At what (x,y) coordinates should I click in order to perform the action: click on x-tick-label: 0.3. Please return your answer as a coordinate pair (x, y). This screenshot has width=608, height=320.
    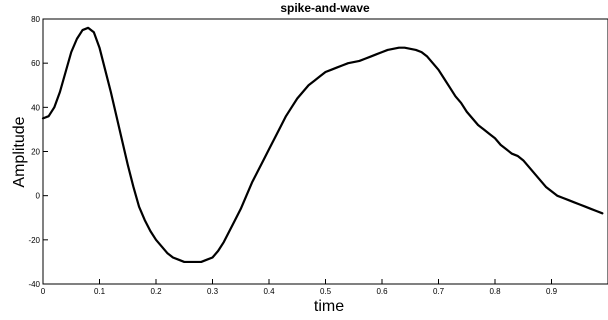
    Looking at the image, I should click on (213, 291).